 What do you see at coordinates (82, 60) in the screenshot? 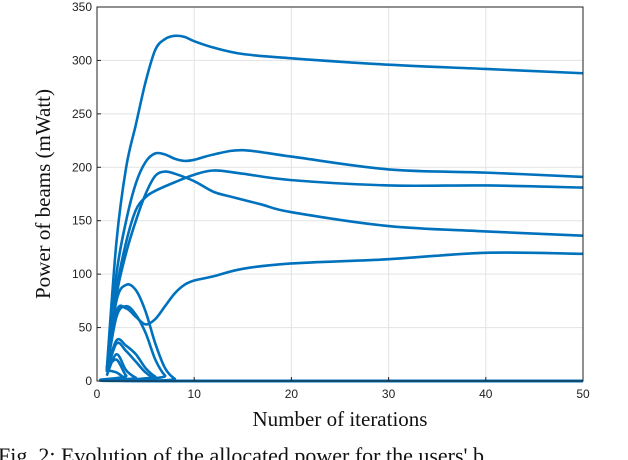
I see `y-tick-label: 300` at bounding box center [82, 60].